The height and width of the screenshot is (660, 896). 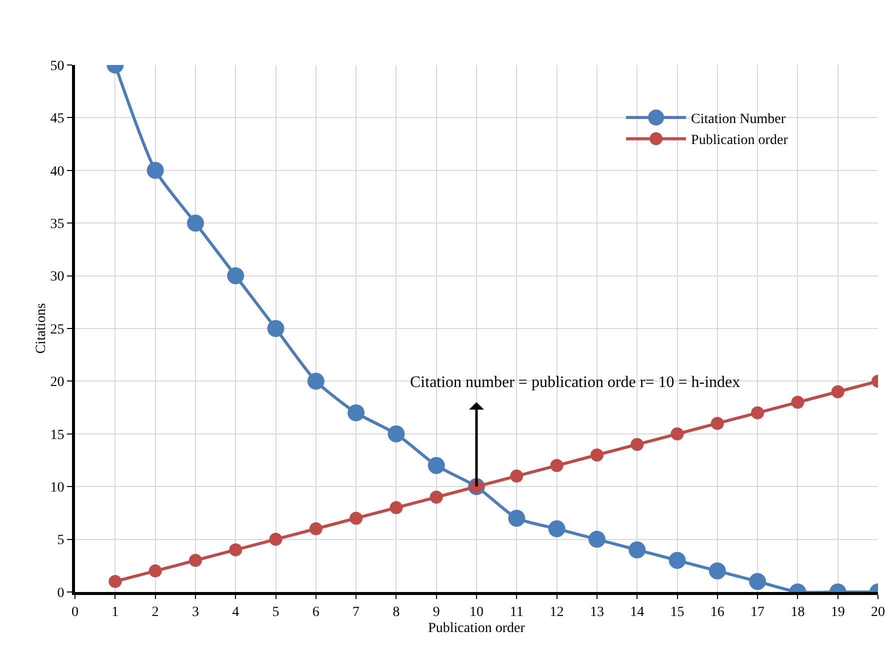 I want to click on legend-label: Publication order, so click(x=739, y=140).